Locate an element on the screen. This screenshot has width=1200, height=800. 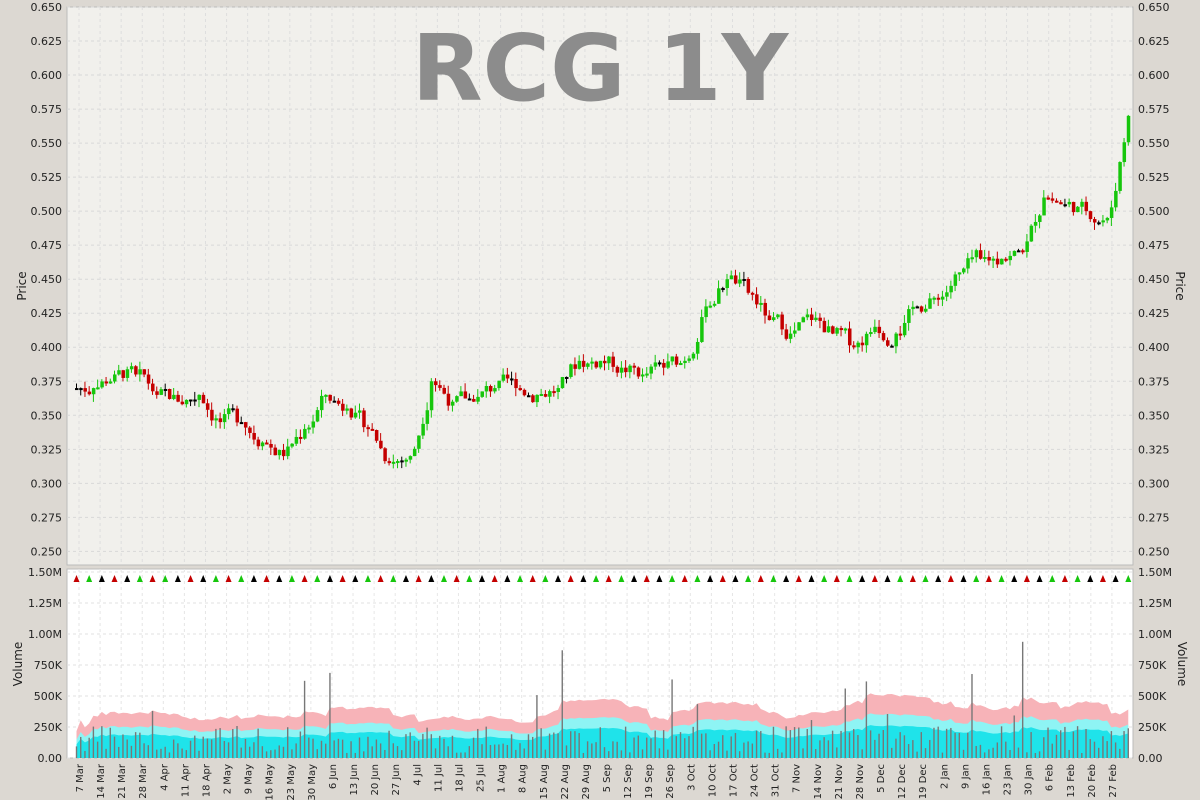
x-tick-label: 2 Jan is located at coordinates (944, 776).